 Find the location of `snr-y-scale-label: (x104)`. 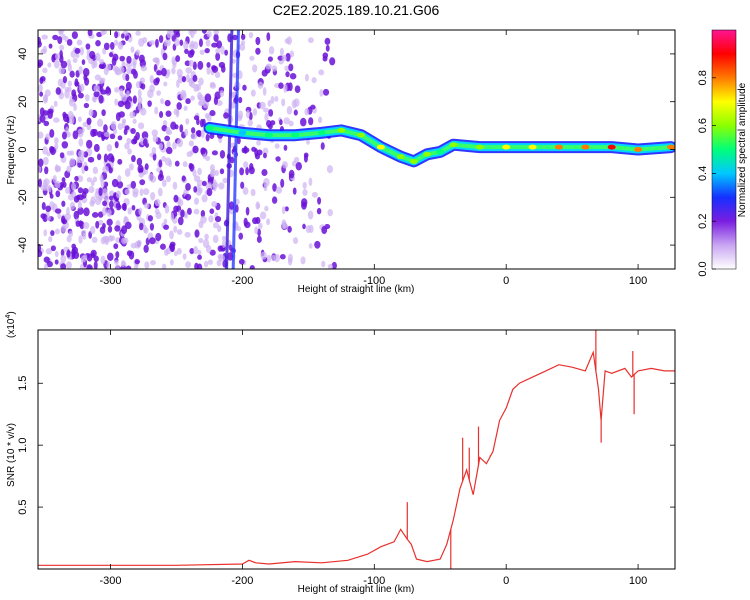

snr-y-scale-label: (x104) is located at coordinates (11, 324).